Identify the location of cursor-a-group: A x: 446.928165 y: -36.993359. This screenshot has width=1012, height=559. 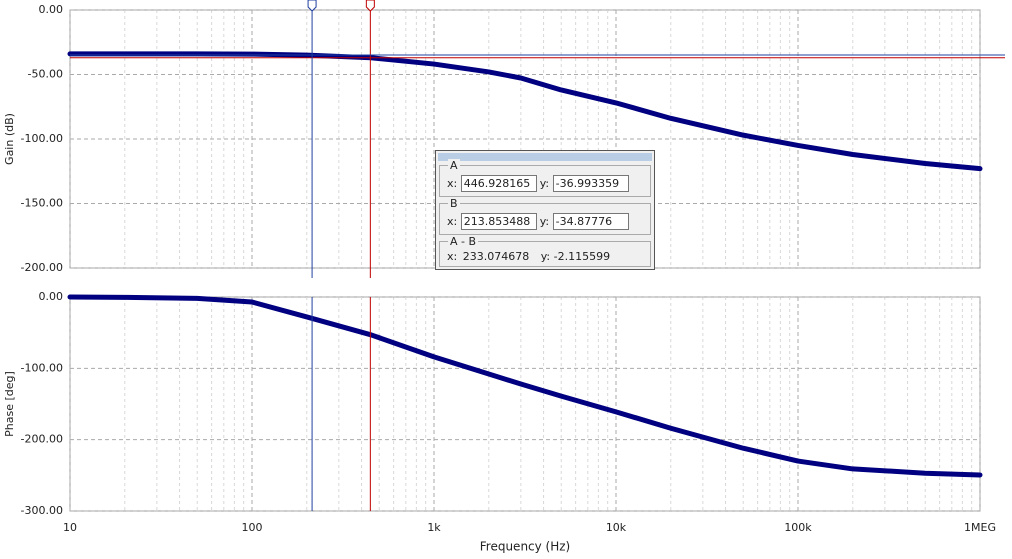
(545, 178).